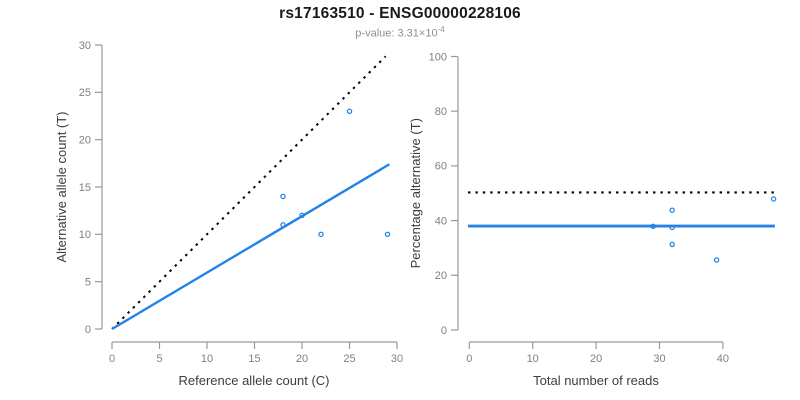 The image size is (800, 400). Describe the element at coordinates (85, 46) in the screenshot. I see `y-tick-label: 30` at that location.